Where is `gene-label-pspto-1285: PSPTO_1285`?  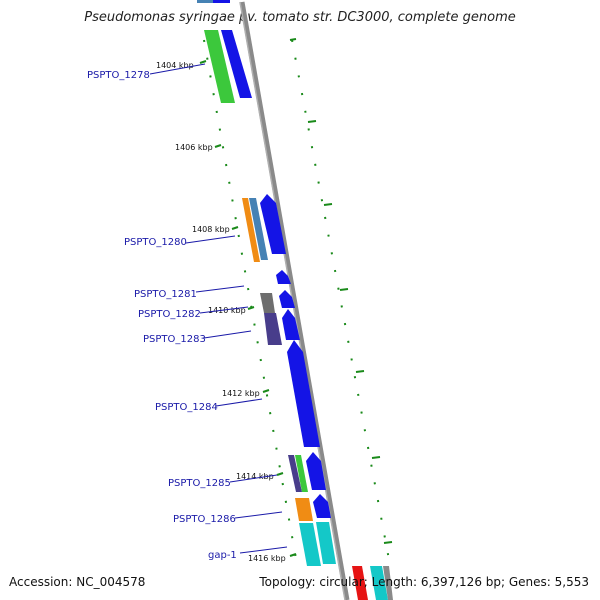 gene-label-pspto-1285: PSPTO_1285 is located at coordinates (199, 483).